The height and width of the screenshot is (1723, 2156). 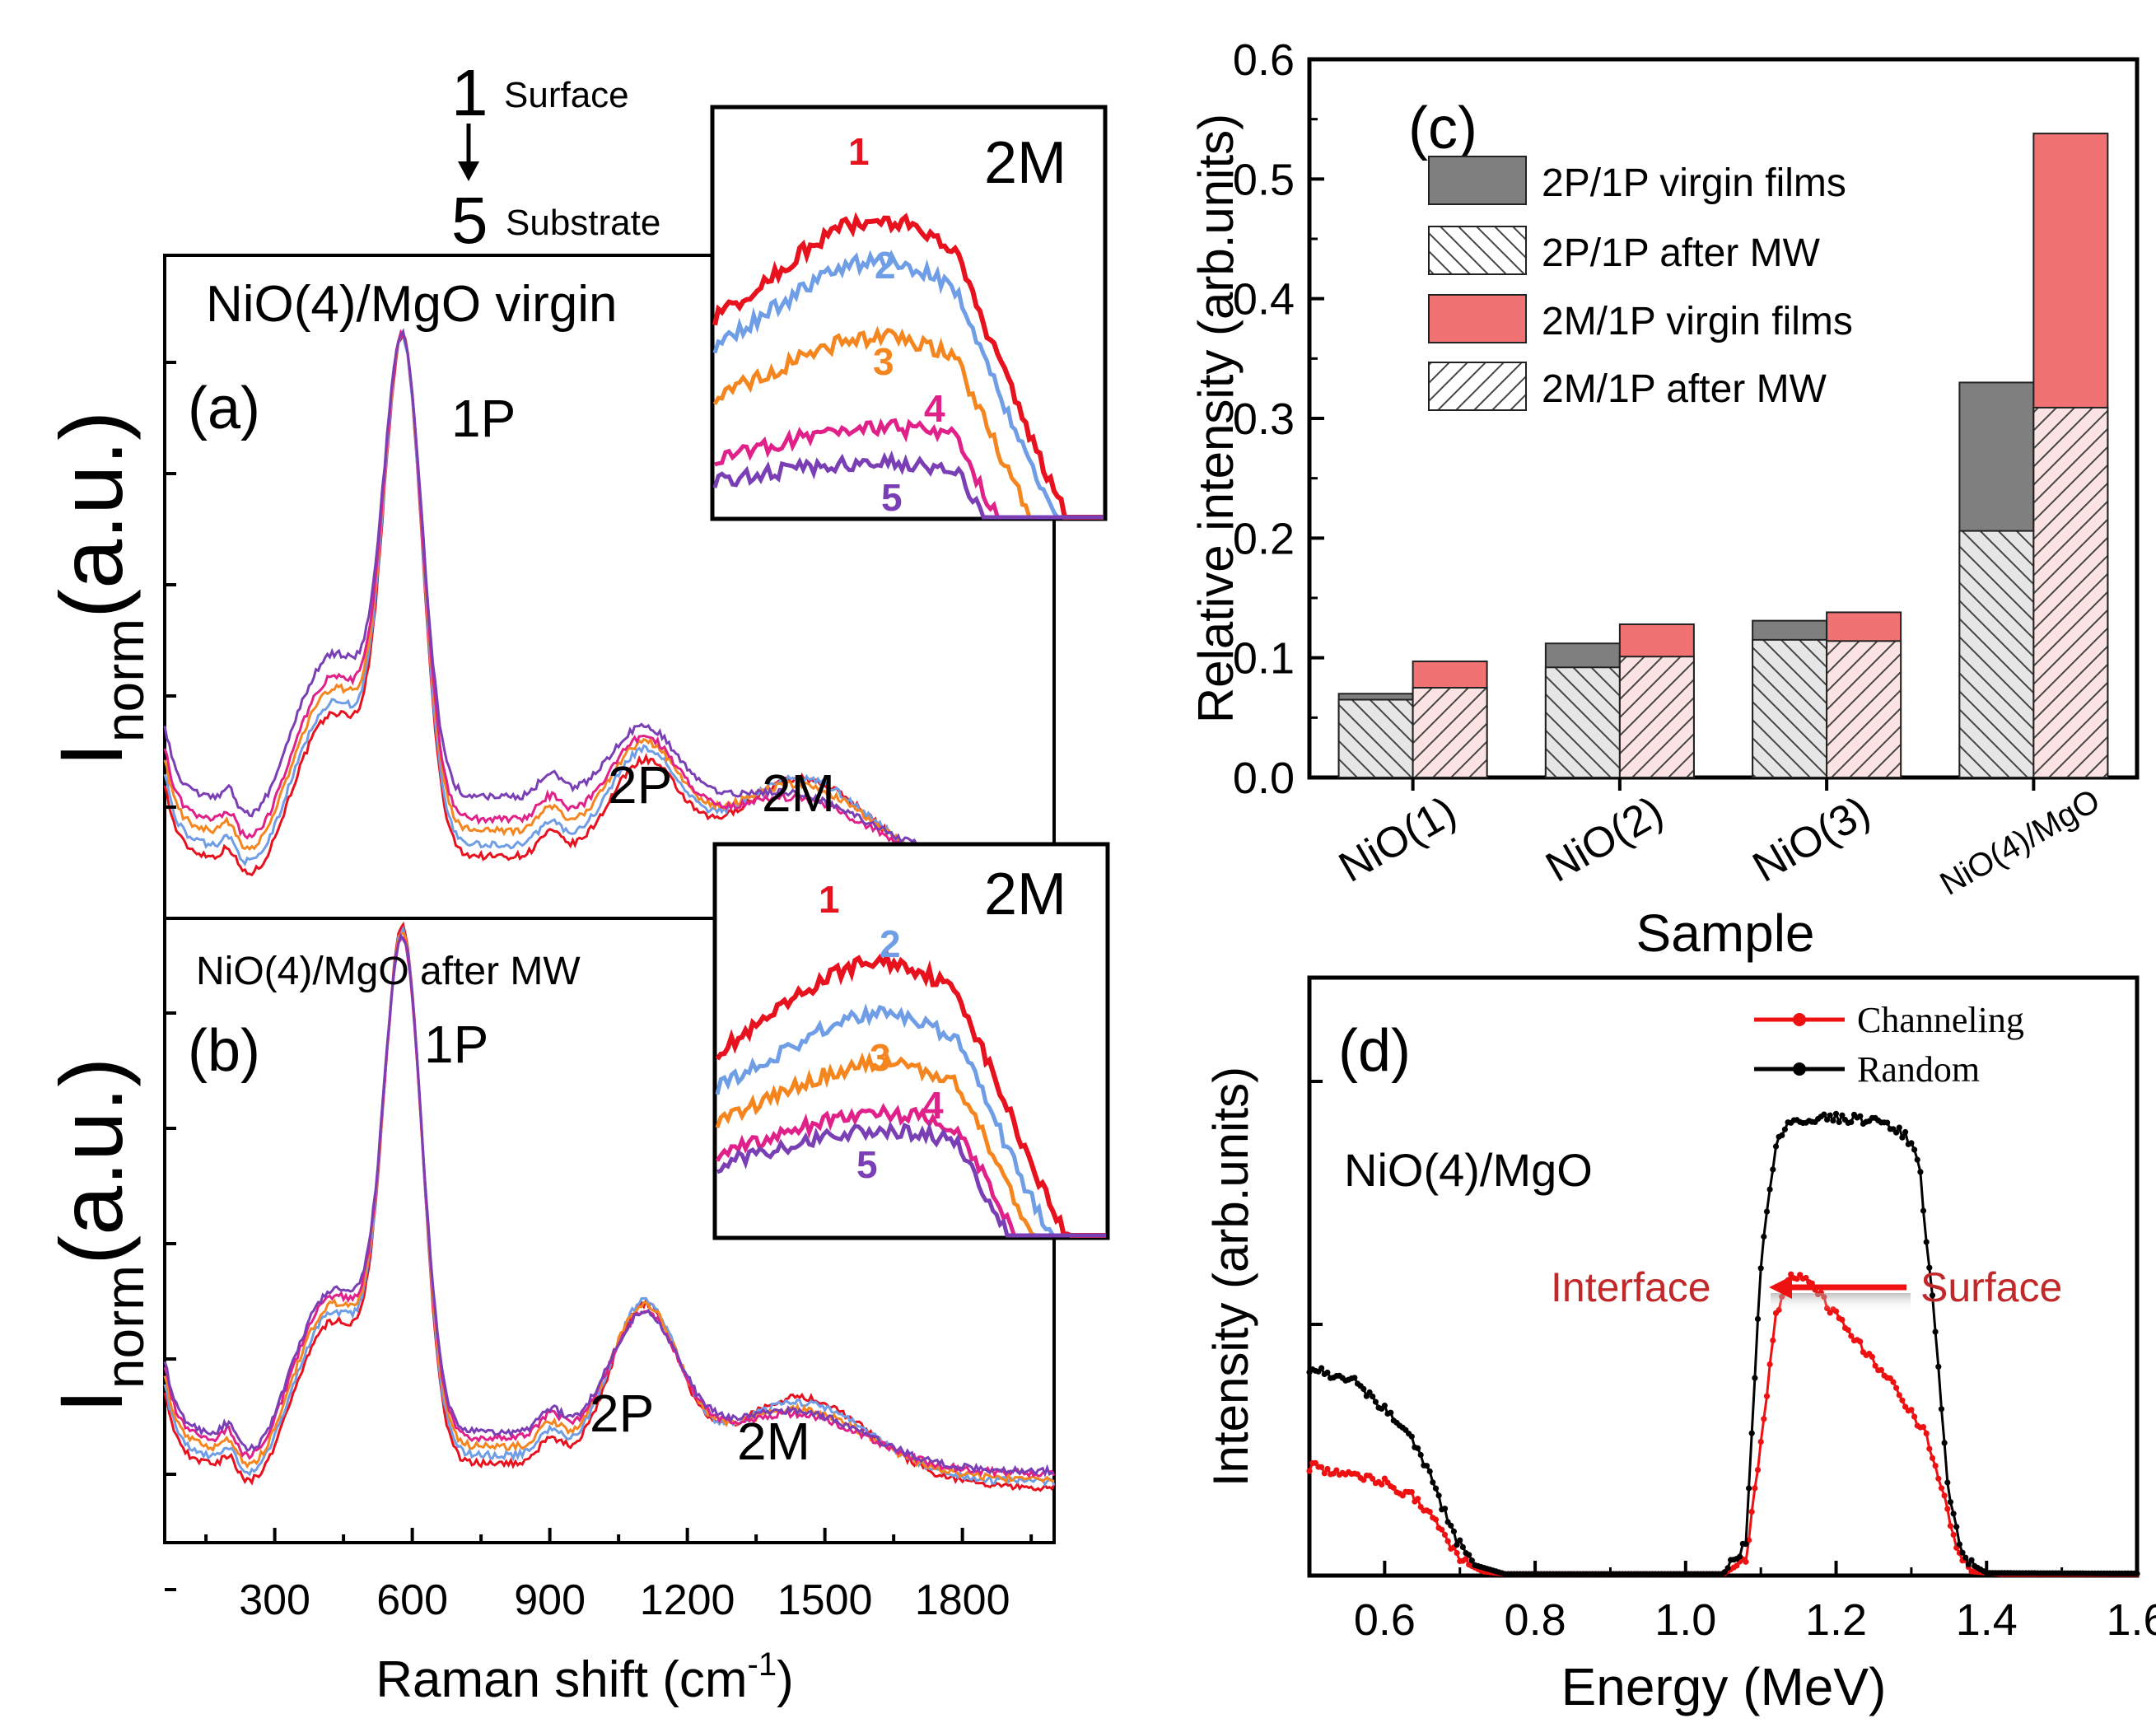 I want to click on panel-a-title: NiO(4)/MgO virgin, so click(x=412, y=304).